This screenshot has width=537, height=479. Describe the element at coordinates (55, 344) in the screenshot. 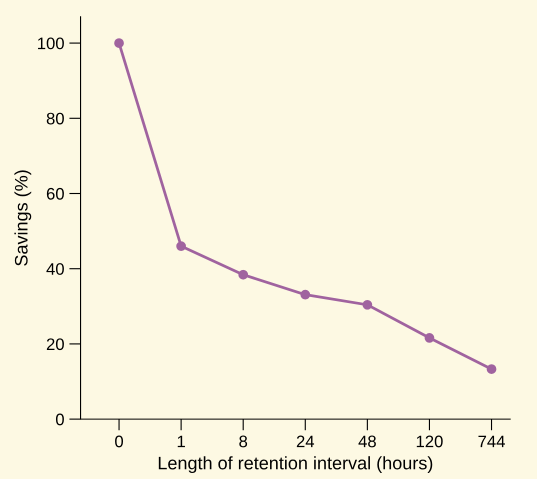

I see `y-tick-label: 20` at that location.